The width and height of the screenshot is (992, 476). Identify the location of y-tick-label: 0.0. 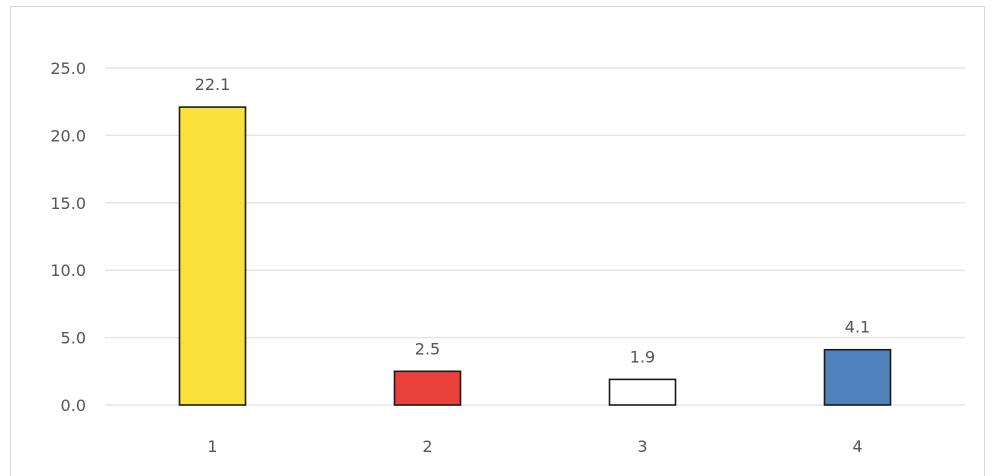
(73, 405).